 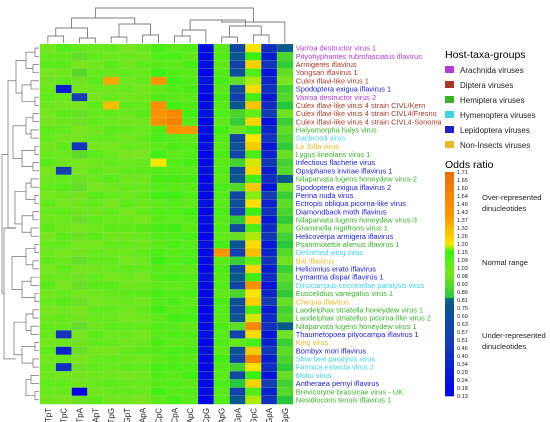 What do you see at coordinates (462, 301) in the screenshot?
I see `colorbar-tick-label: 0.81` at bounding box center [462, 301].